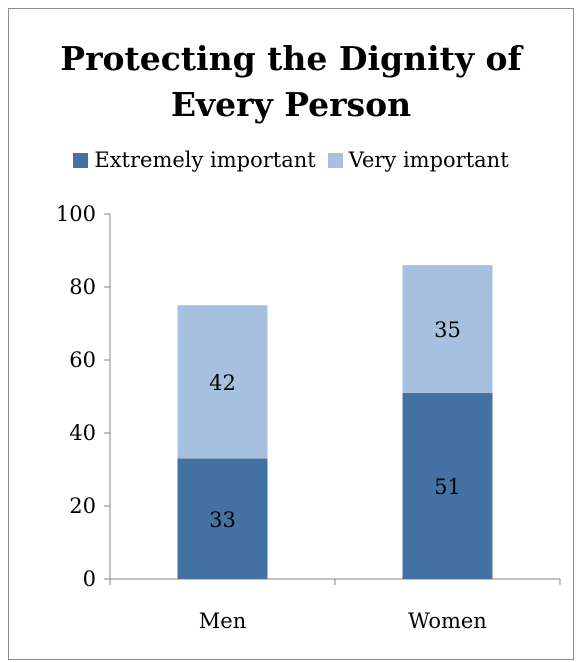 The height and width of the screenshot is (662, 581). I want to click on bar-men-very-important, so click(222, 382).